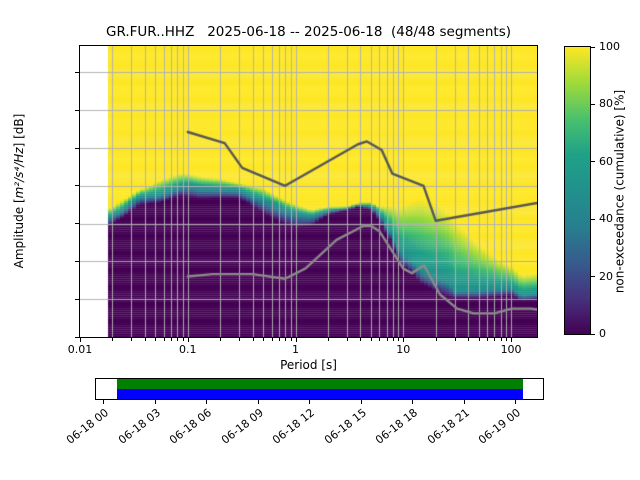  Describe the element at coordinates (511, 349) in the screenshot. I see `x-tick-label: 100` at that location.